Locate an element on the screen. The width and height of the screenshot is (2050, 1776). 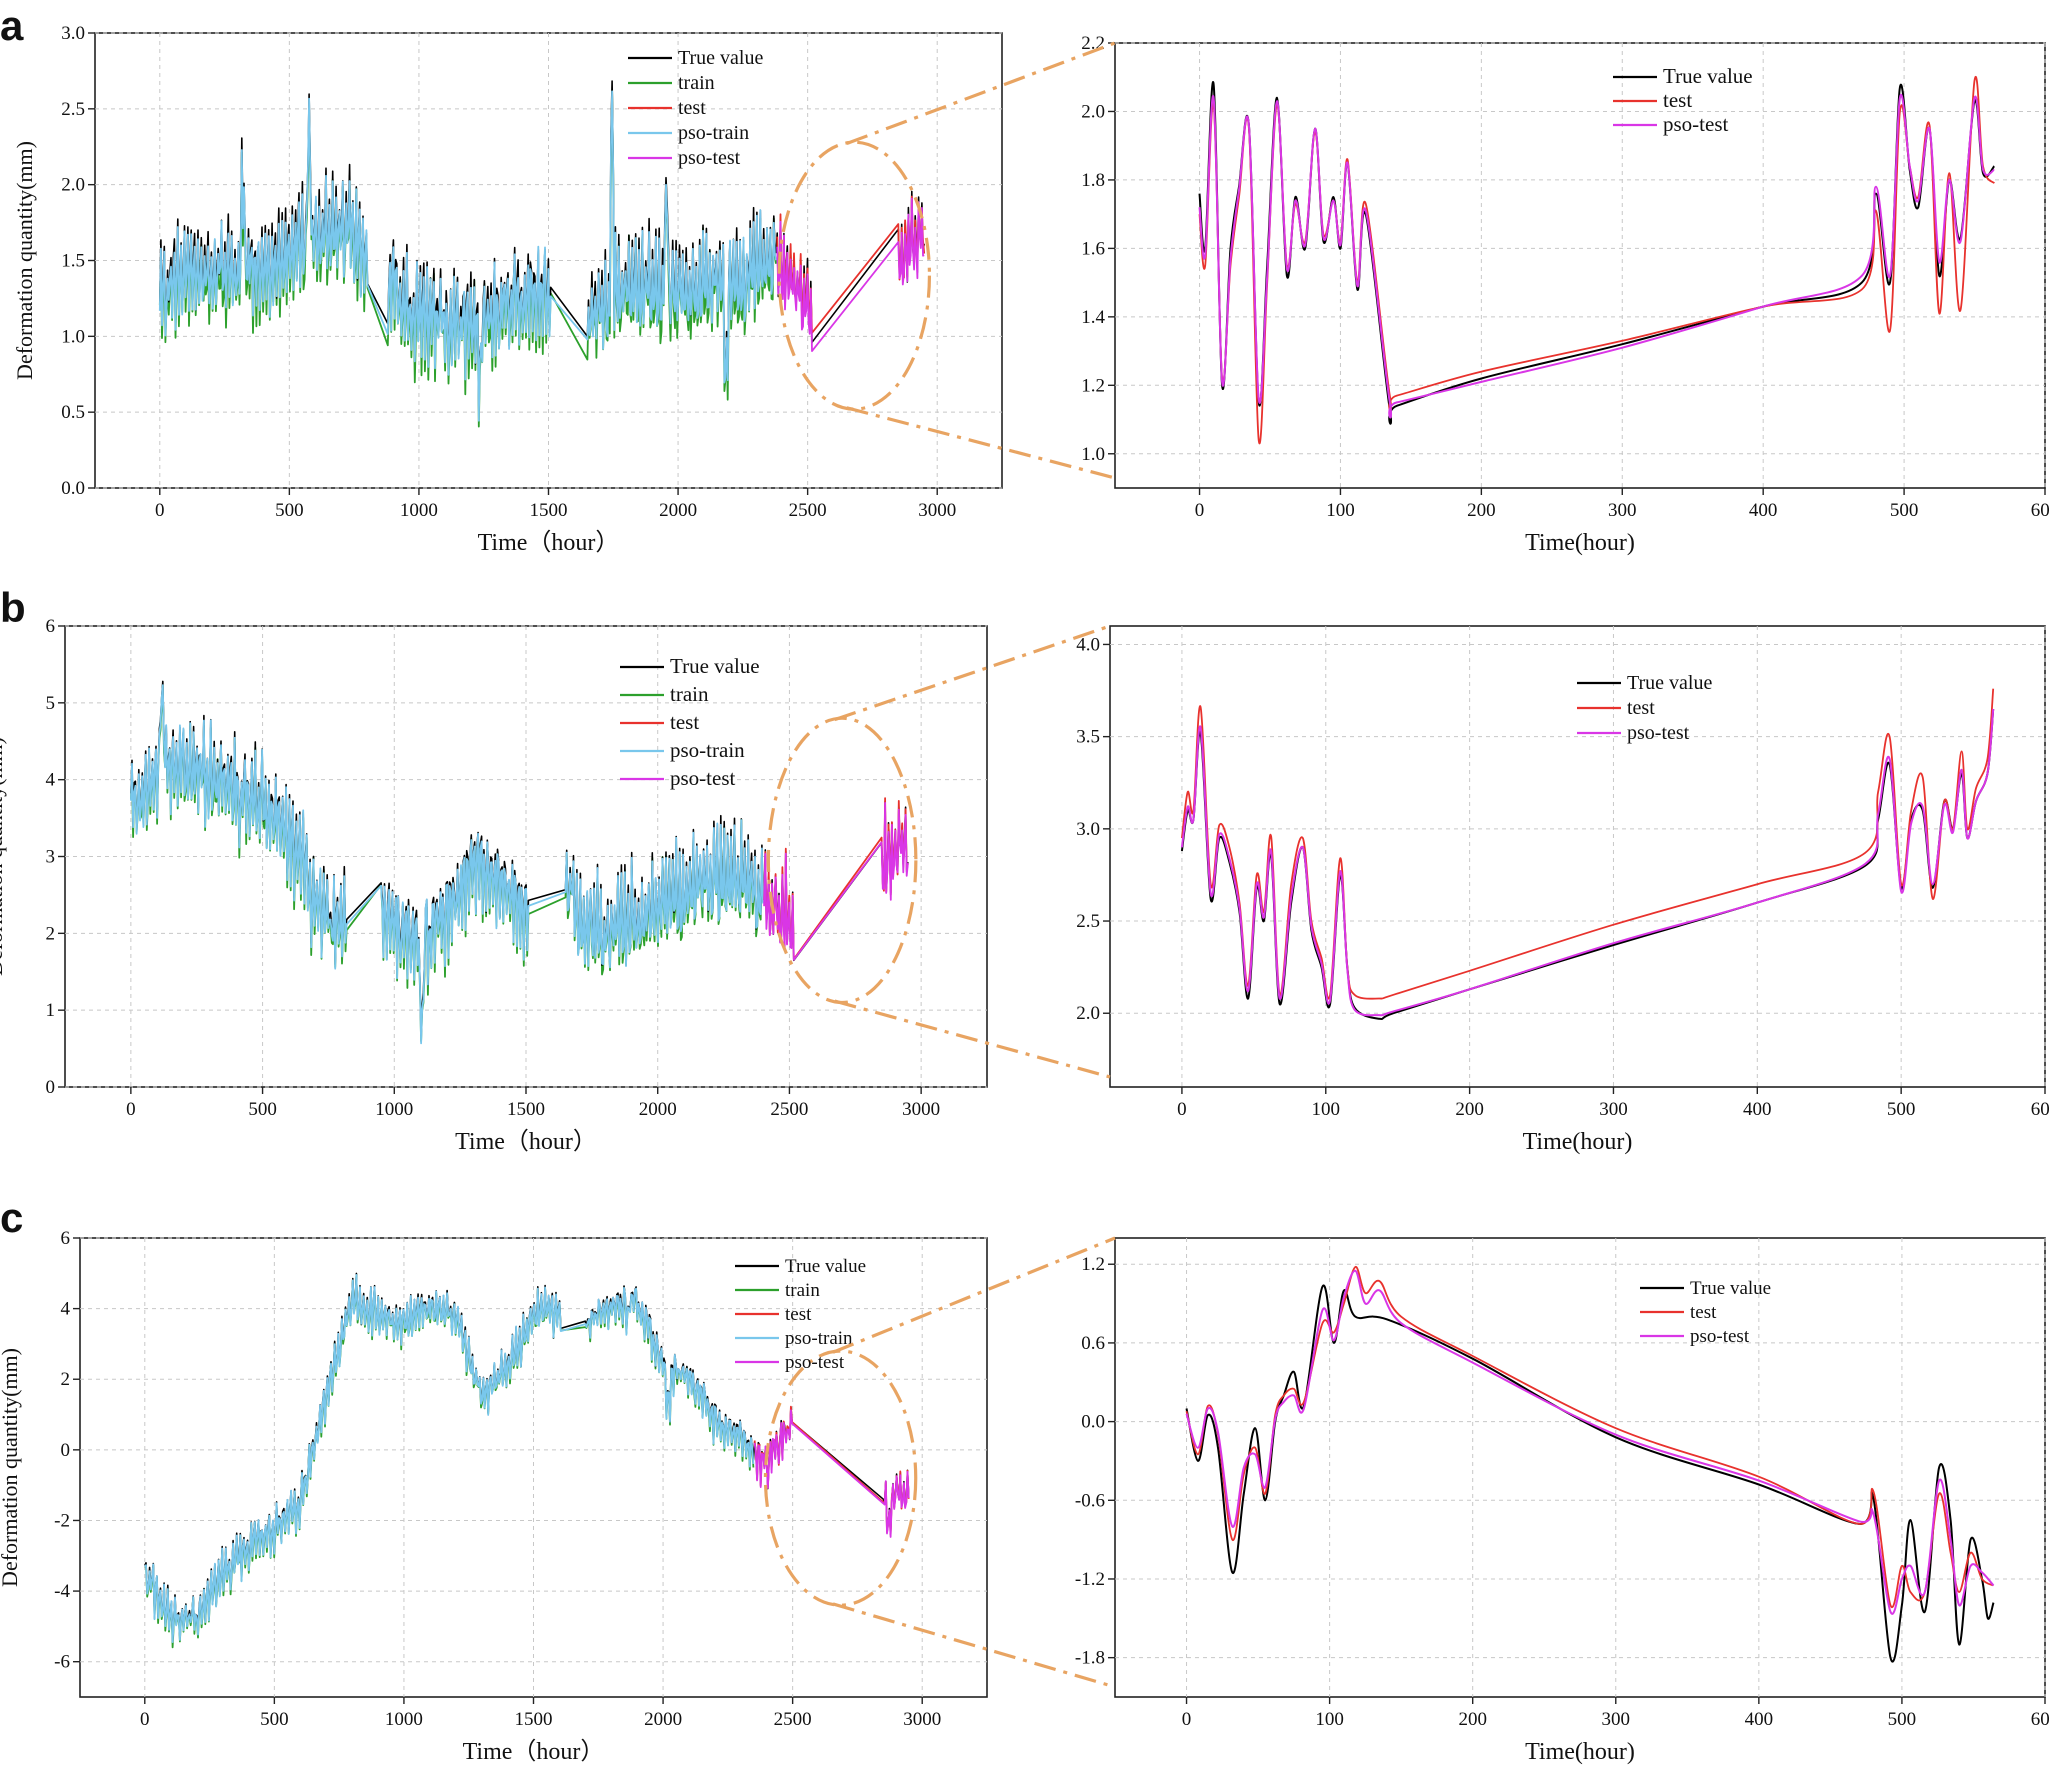
y-tick-label: 2.5 is located at coordinates (73, 109).